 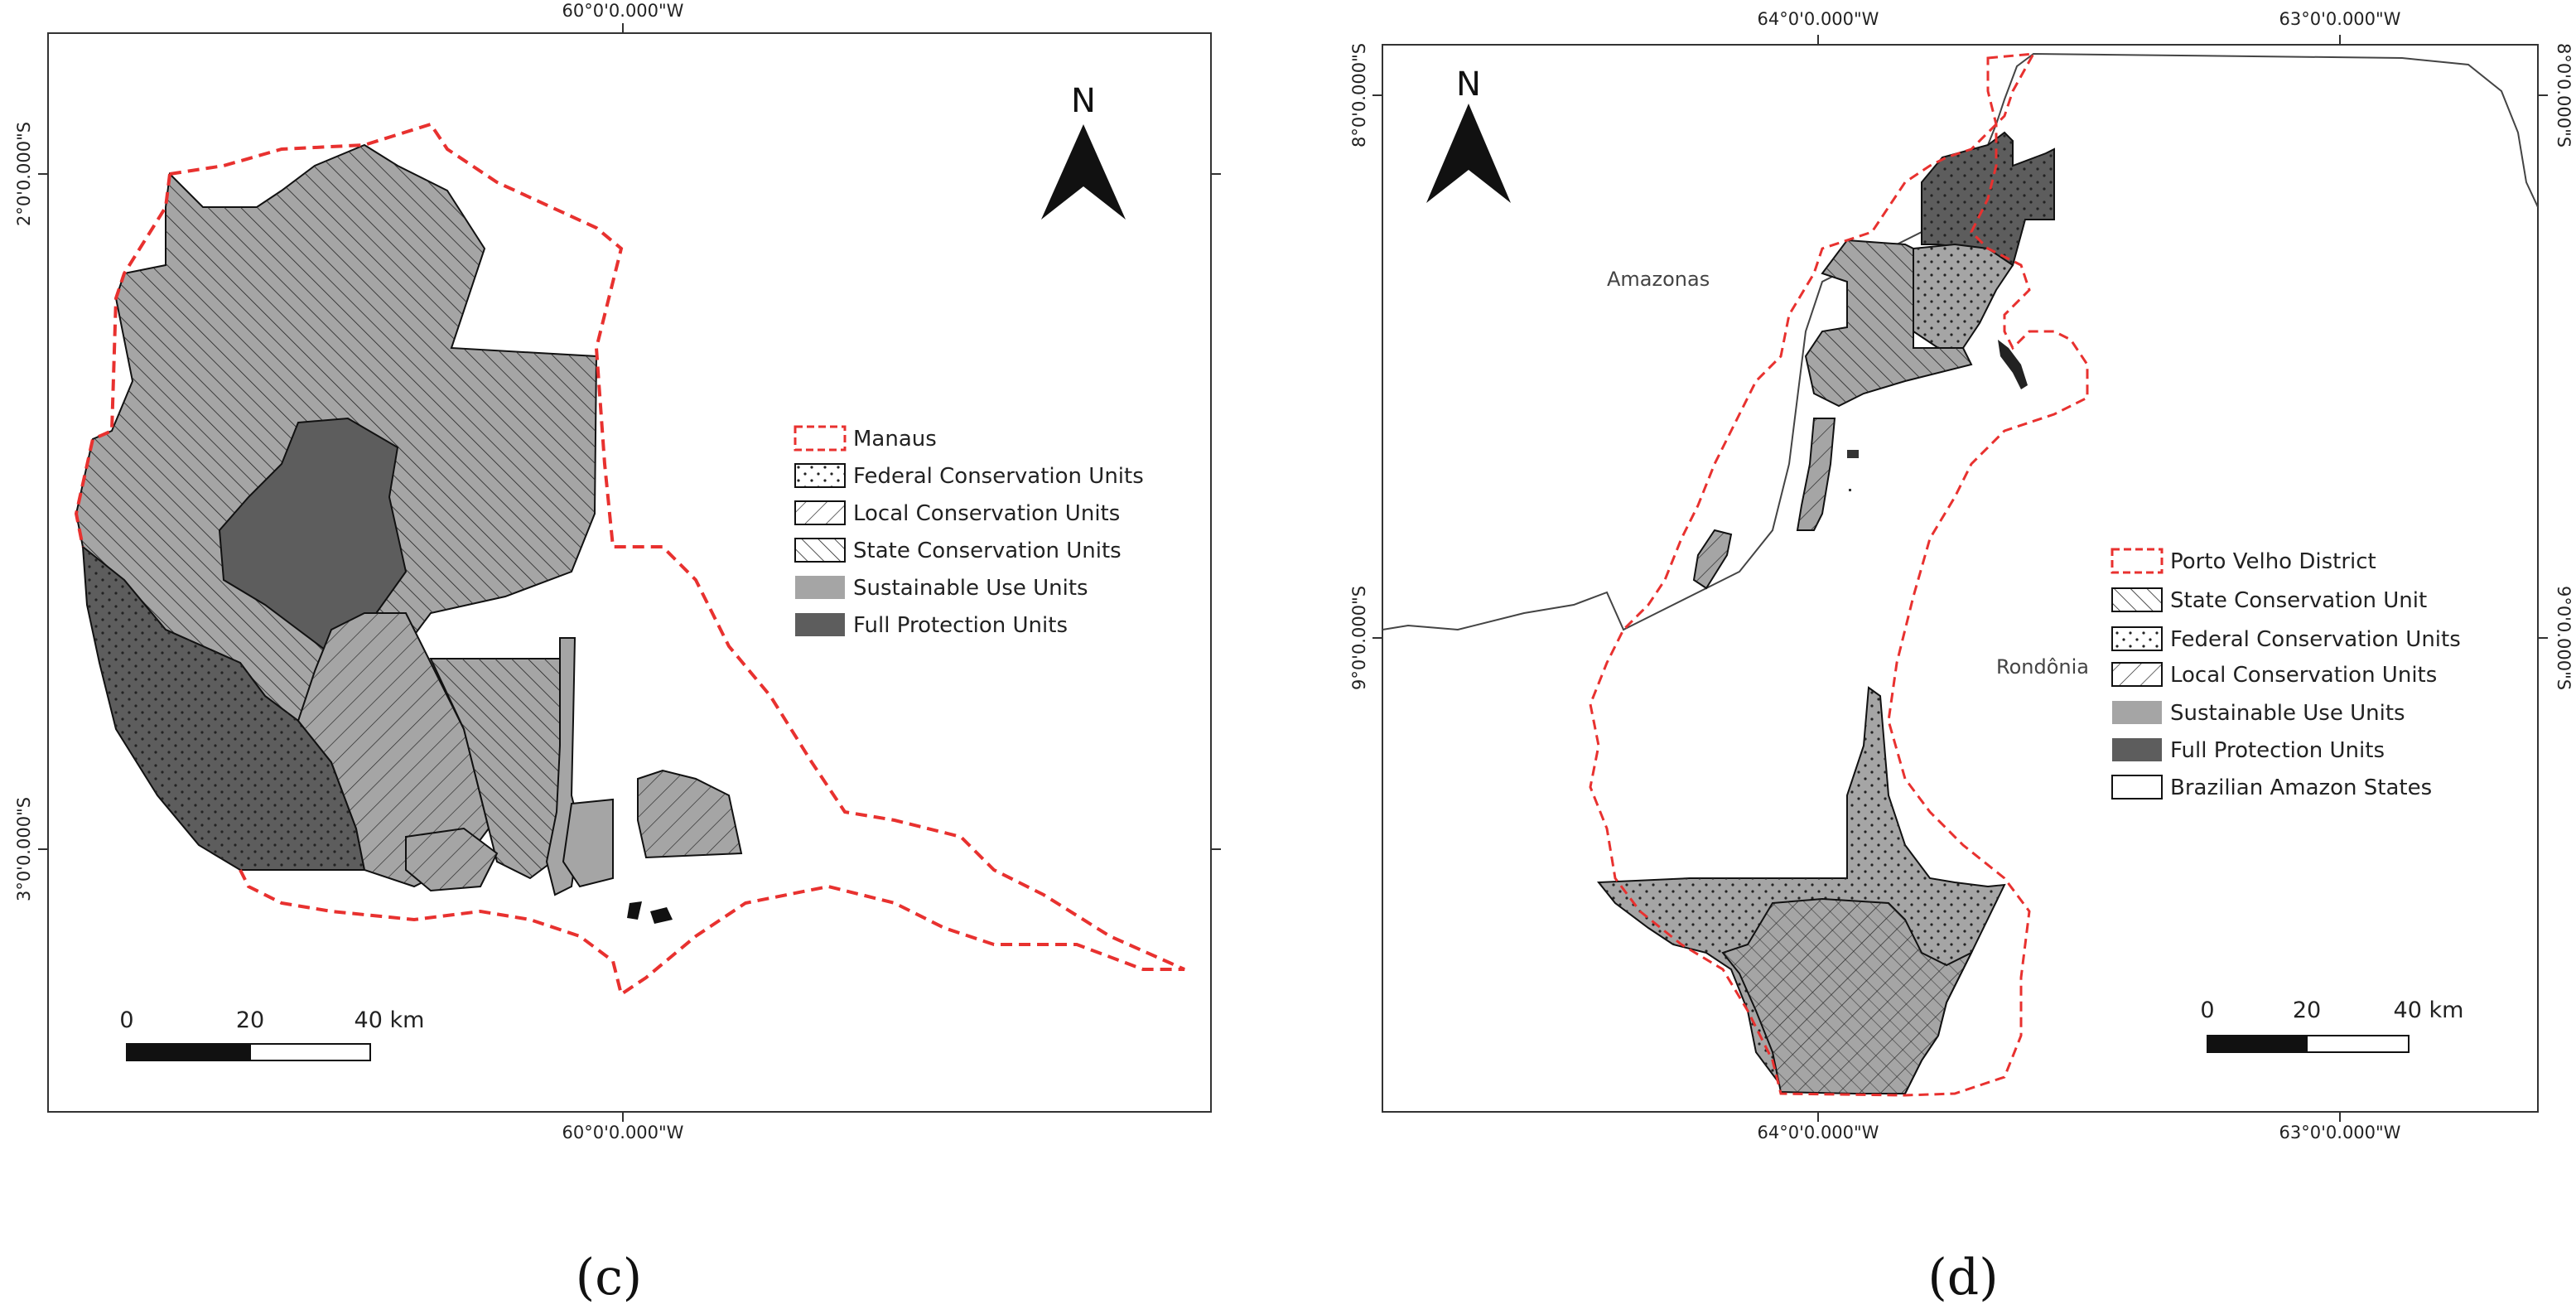 I want to click on scale-tick-0-c: 0, so click(x=126, y=1020).